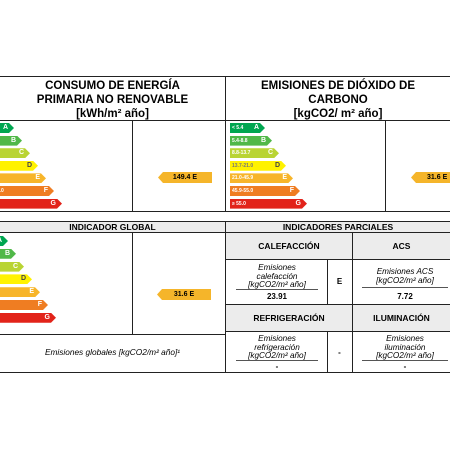  Describe the element at coordinates (66, 167) in the screenshot. I see `consumo-energy-scale: AB 7C D 5E 26.0 FG` at that location.